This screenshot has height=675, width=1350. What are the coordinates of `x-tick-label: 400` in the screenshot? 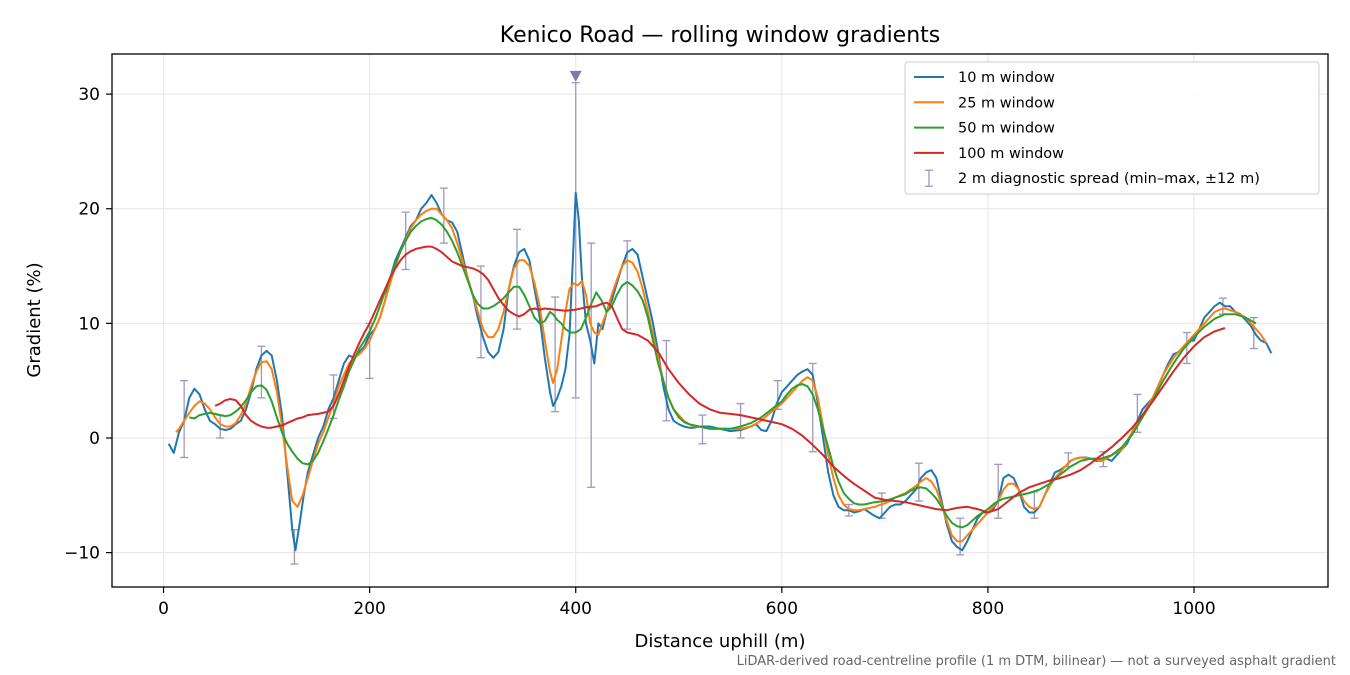 It's located at (576, 609).